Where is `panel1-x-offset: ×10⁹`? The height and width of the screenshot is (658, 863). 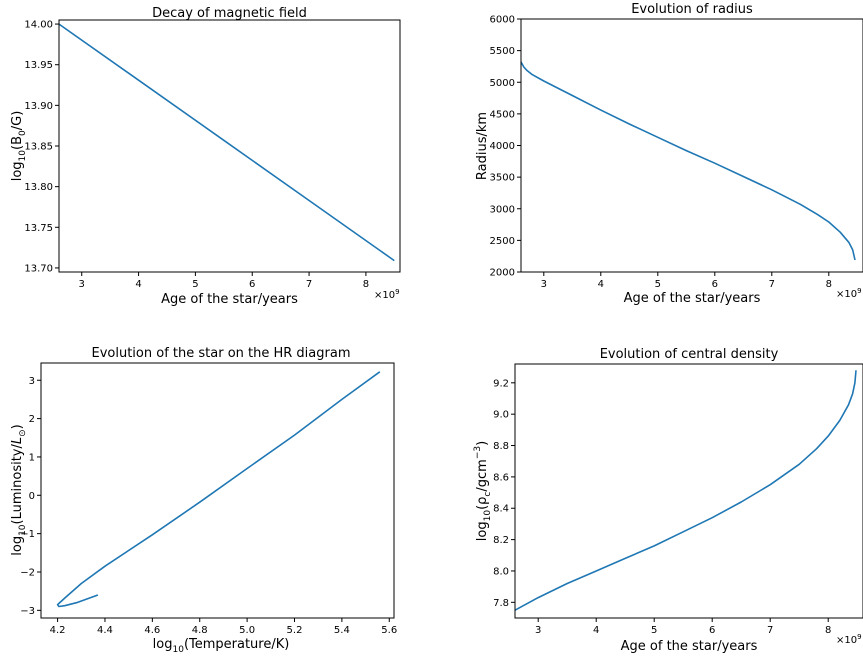 panel1-x-offset: ×10⁹ is located at coordinates (387, 294).